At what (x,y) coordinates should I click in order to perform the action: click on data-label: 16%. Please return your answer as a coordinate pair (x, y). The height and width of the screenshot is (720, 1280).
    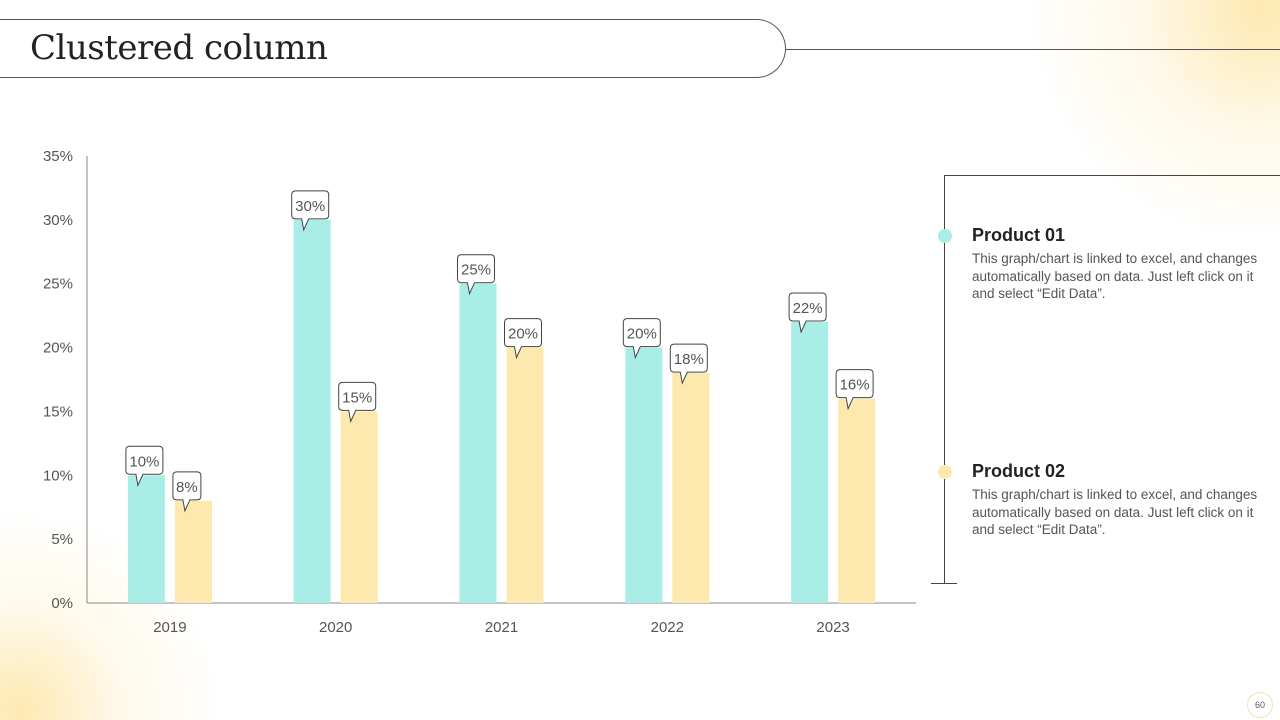
    Looking at the image, I should click on (855, 385).